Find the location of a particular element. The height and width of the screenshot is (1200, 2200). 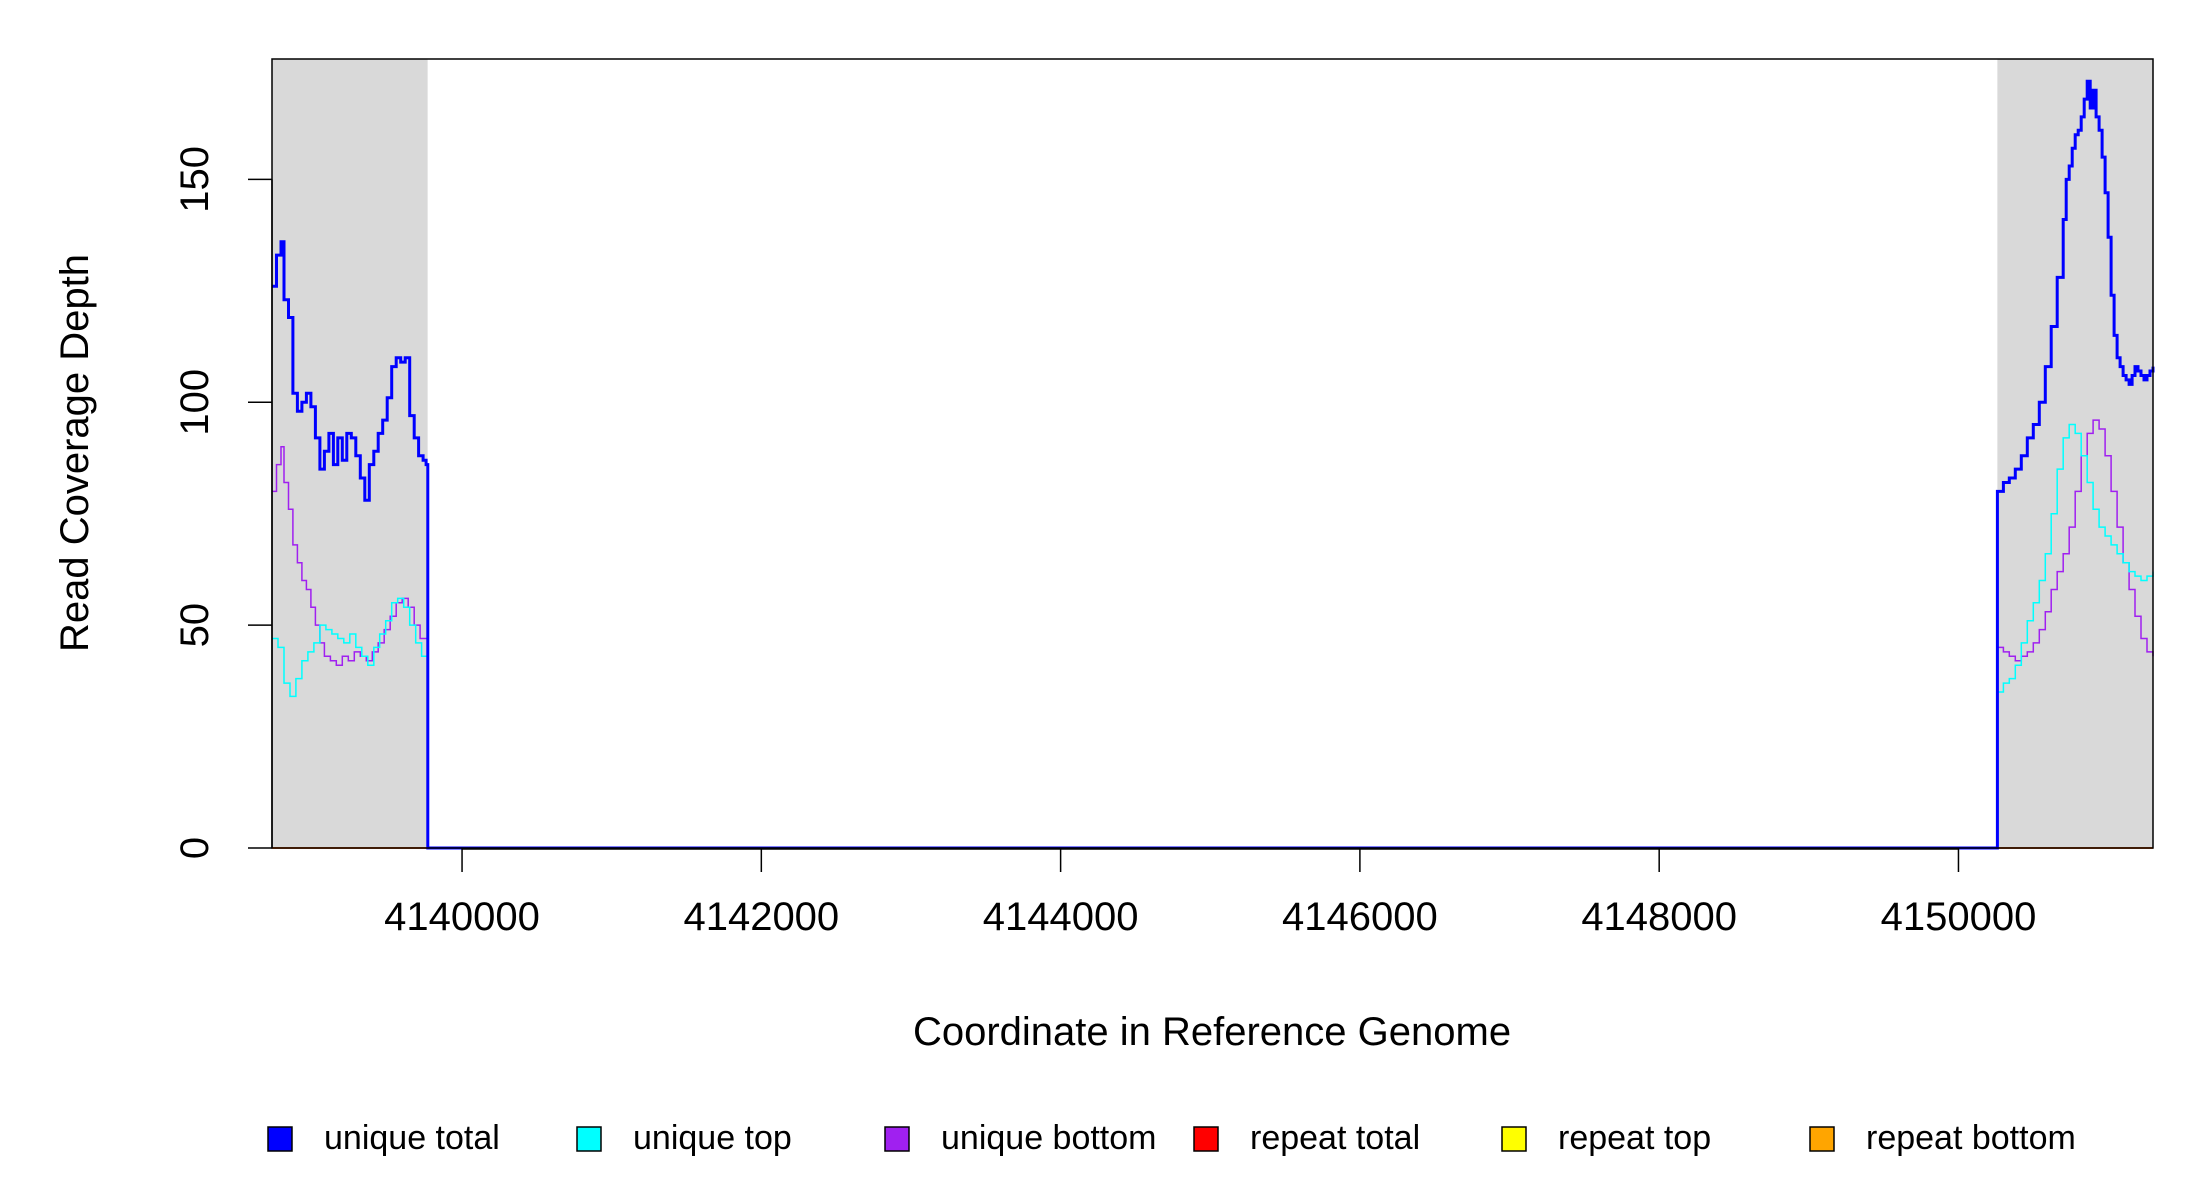

y-tick-label: 0 is located at coordinates (195, 848).